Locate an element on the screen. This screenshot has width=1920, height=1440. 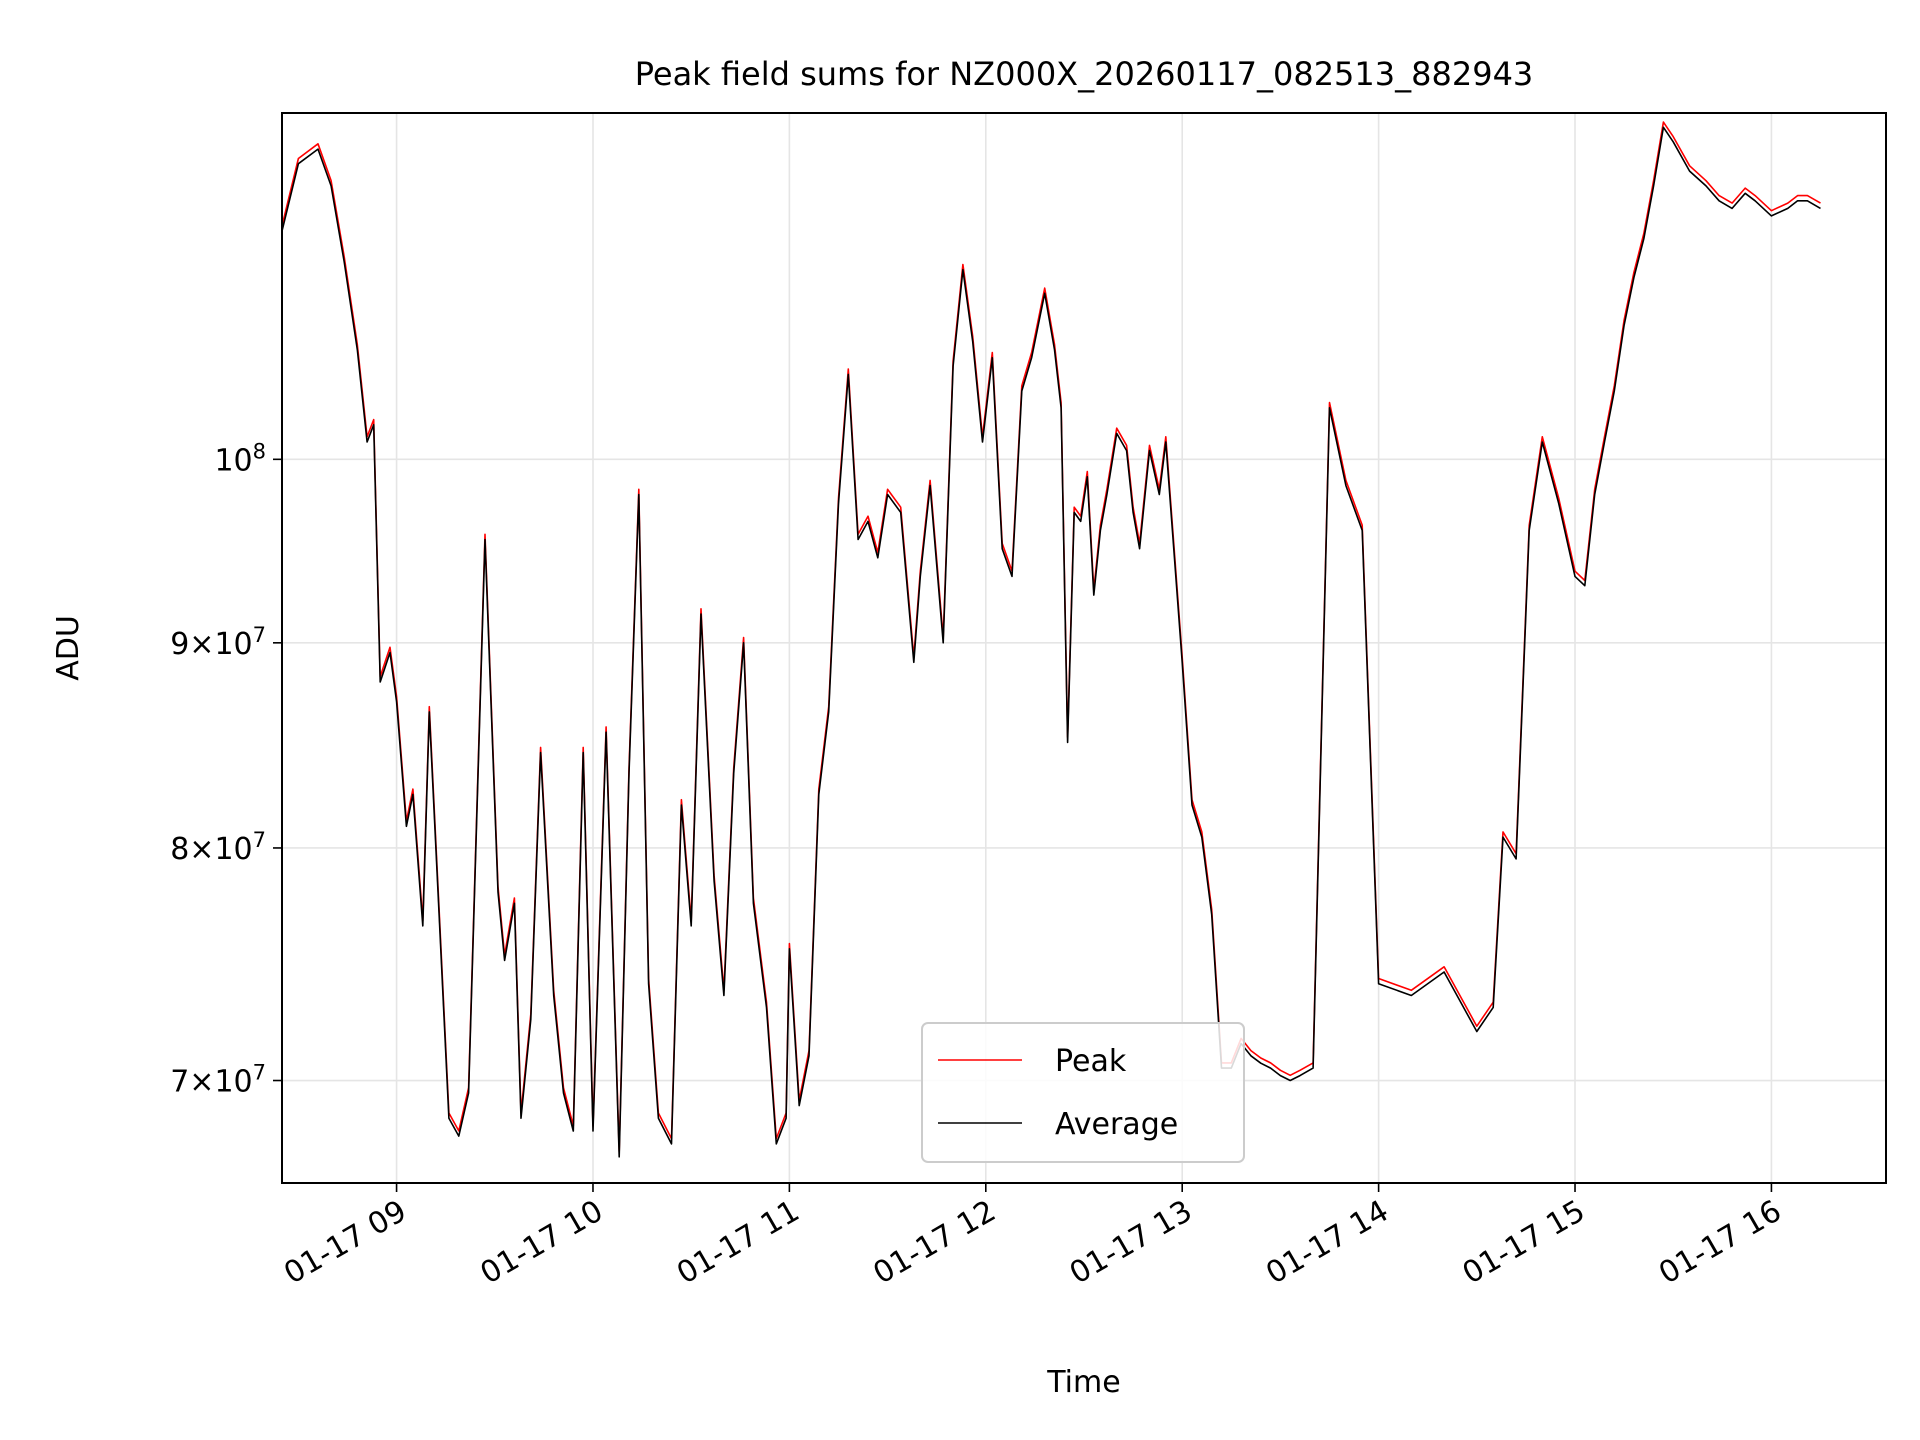
y-axis-label: ADU is located at coordinates (68, 648).